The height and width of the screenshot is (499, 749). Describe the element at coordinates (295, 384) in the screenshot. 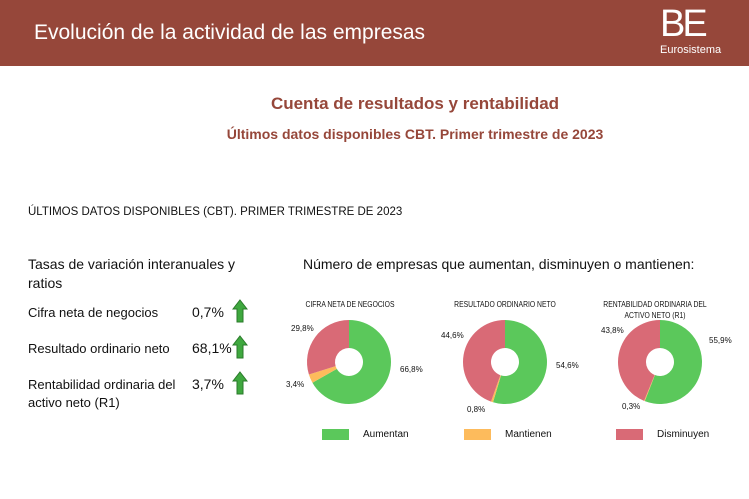

I see `data-label: 3,4%` at that location.